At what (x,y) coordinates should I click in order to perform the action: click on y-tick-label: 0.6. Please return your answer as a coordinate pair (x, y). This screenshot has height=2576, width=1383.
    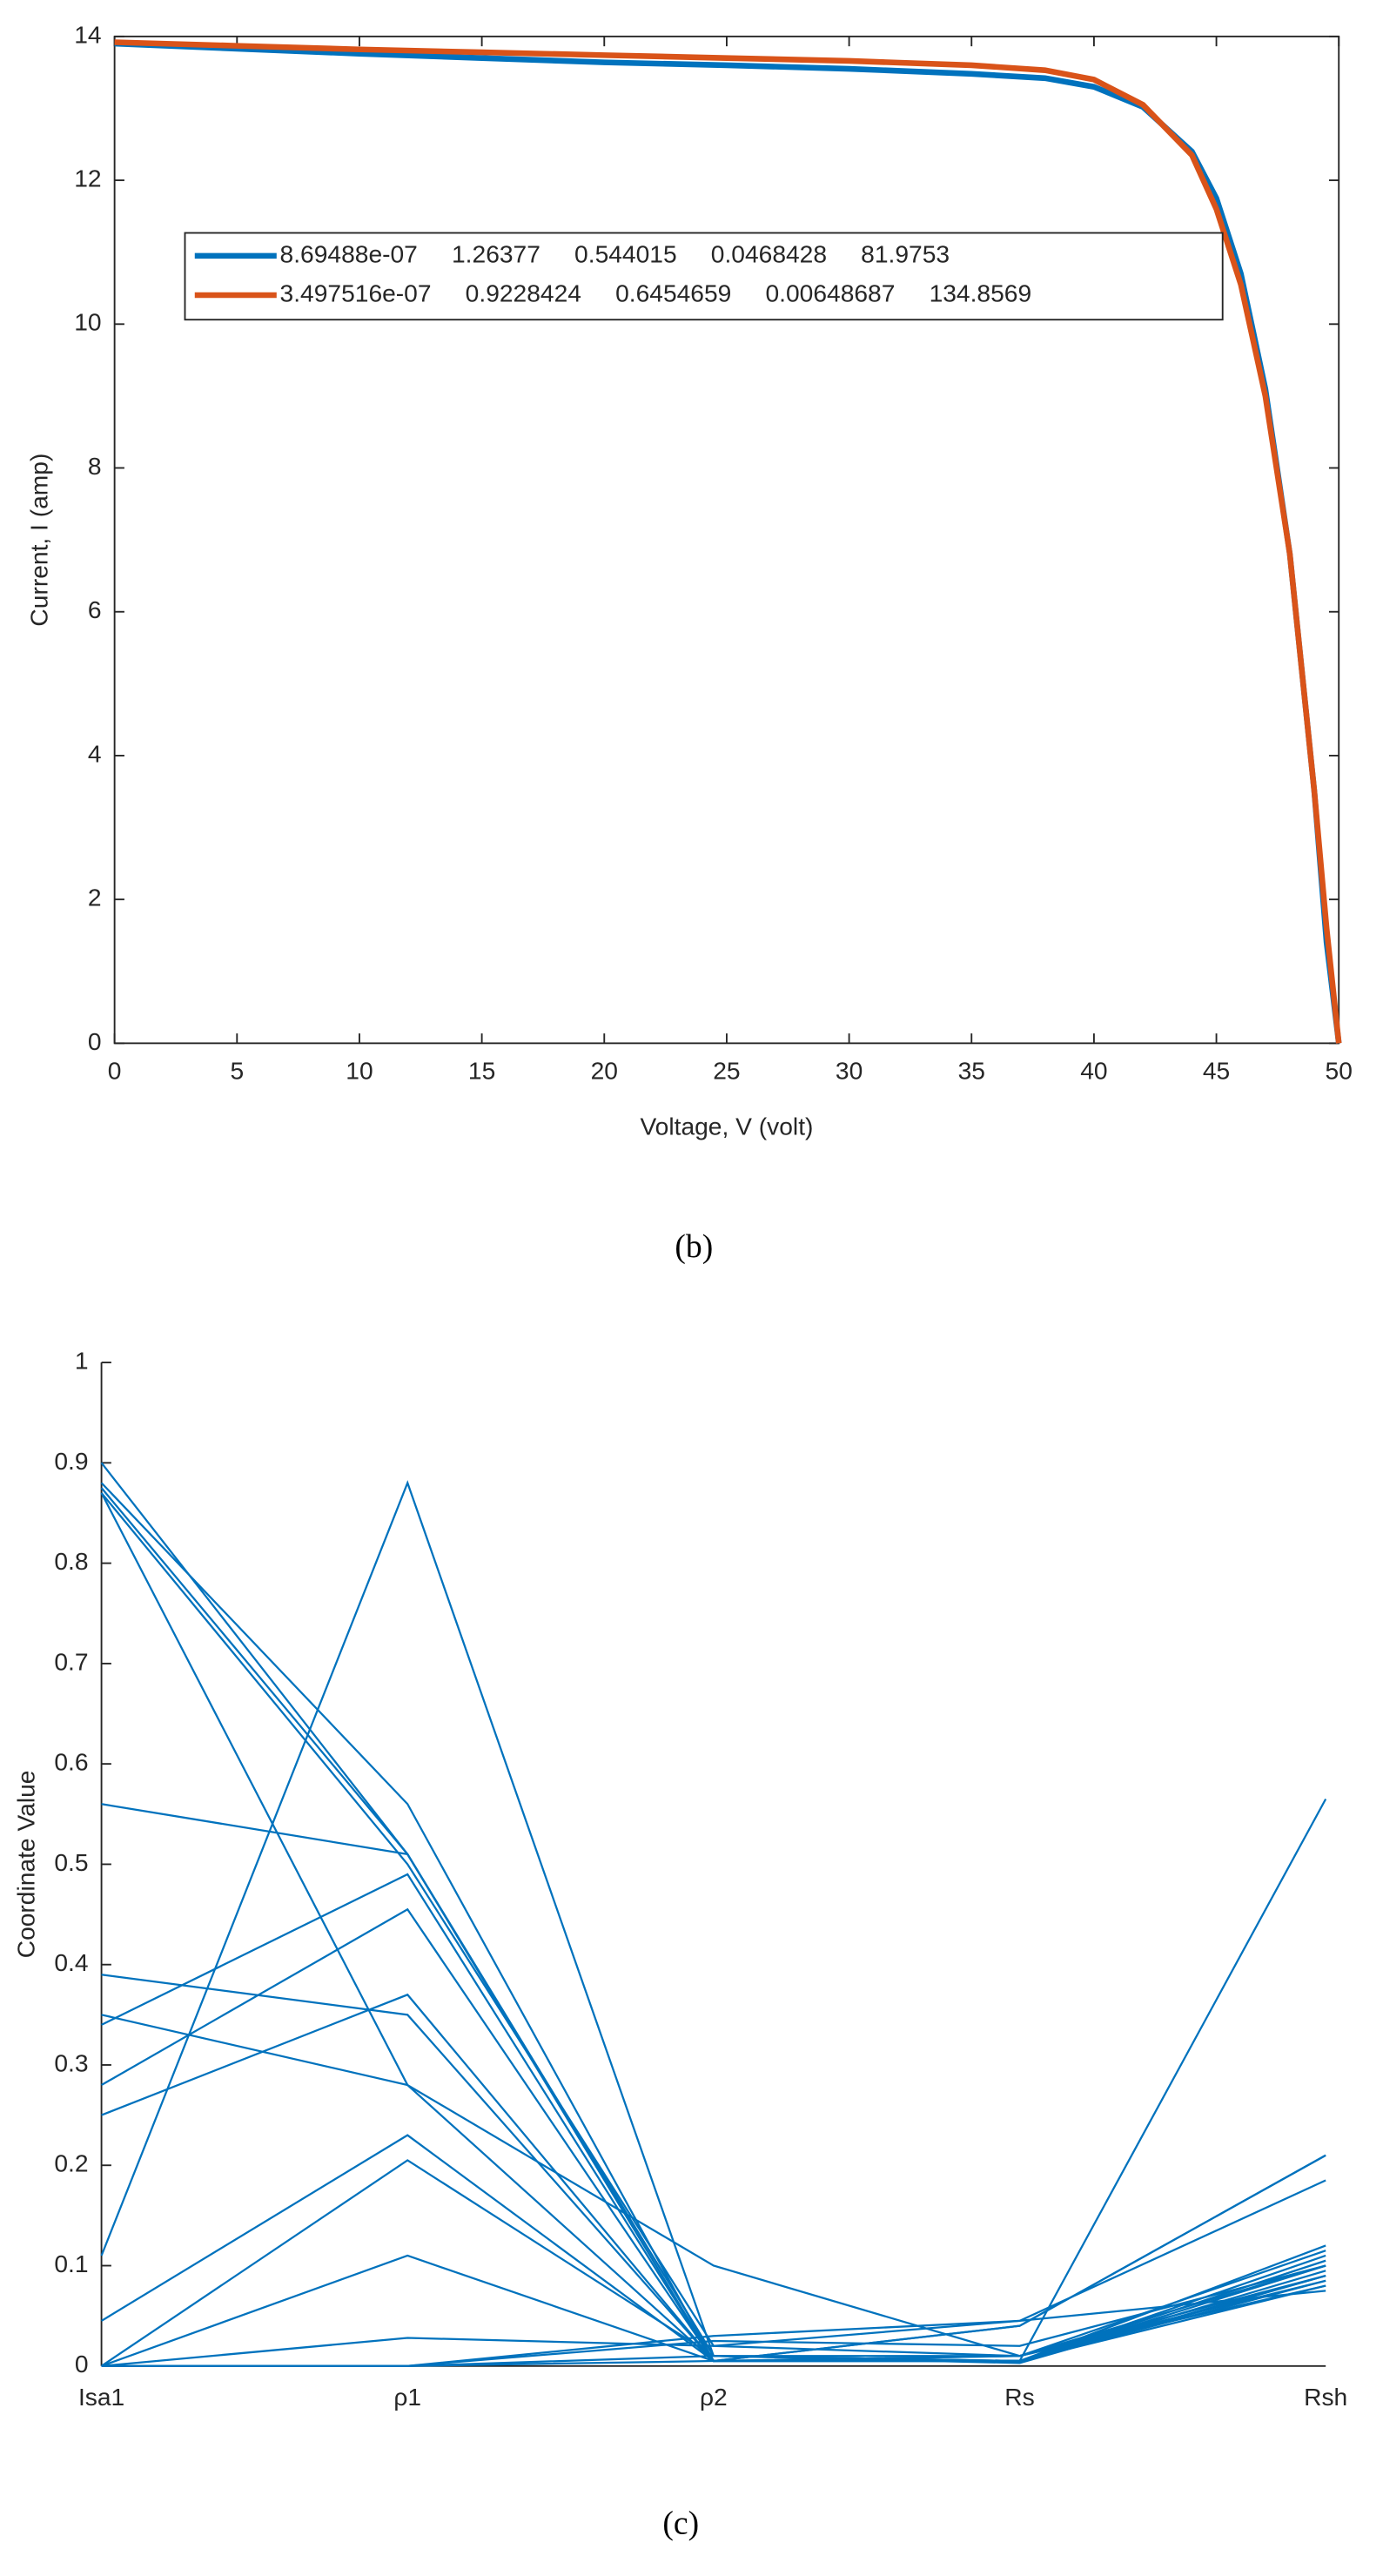
    Looking at the image, I should click on (71, 1762).